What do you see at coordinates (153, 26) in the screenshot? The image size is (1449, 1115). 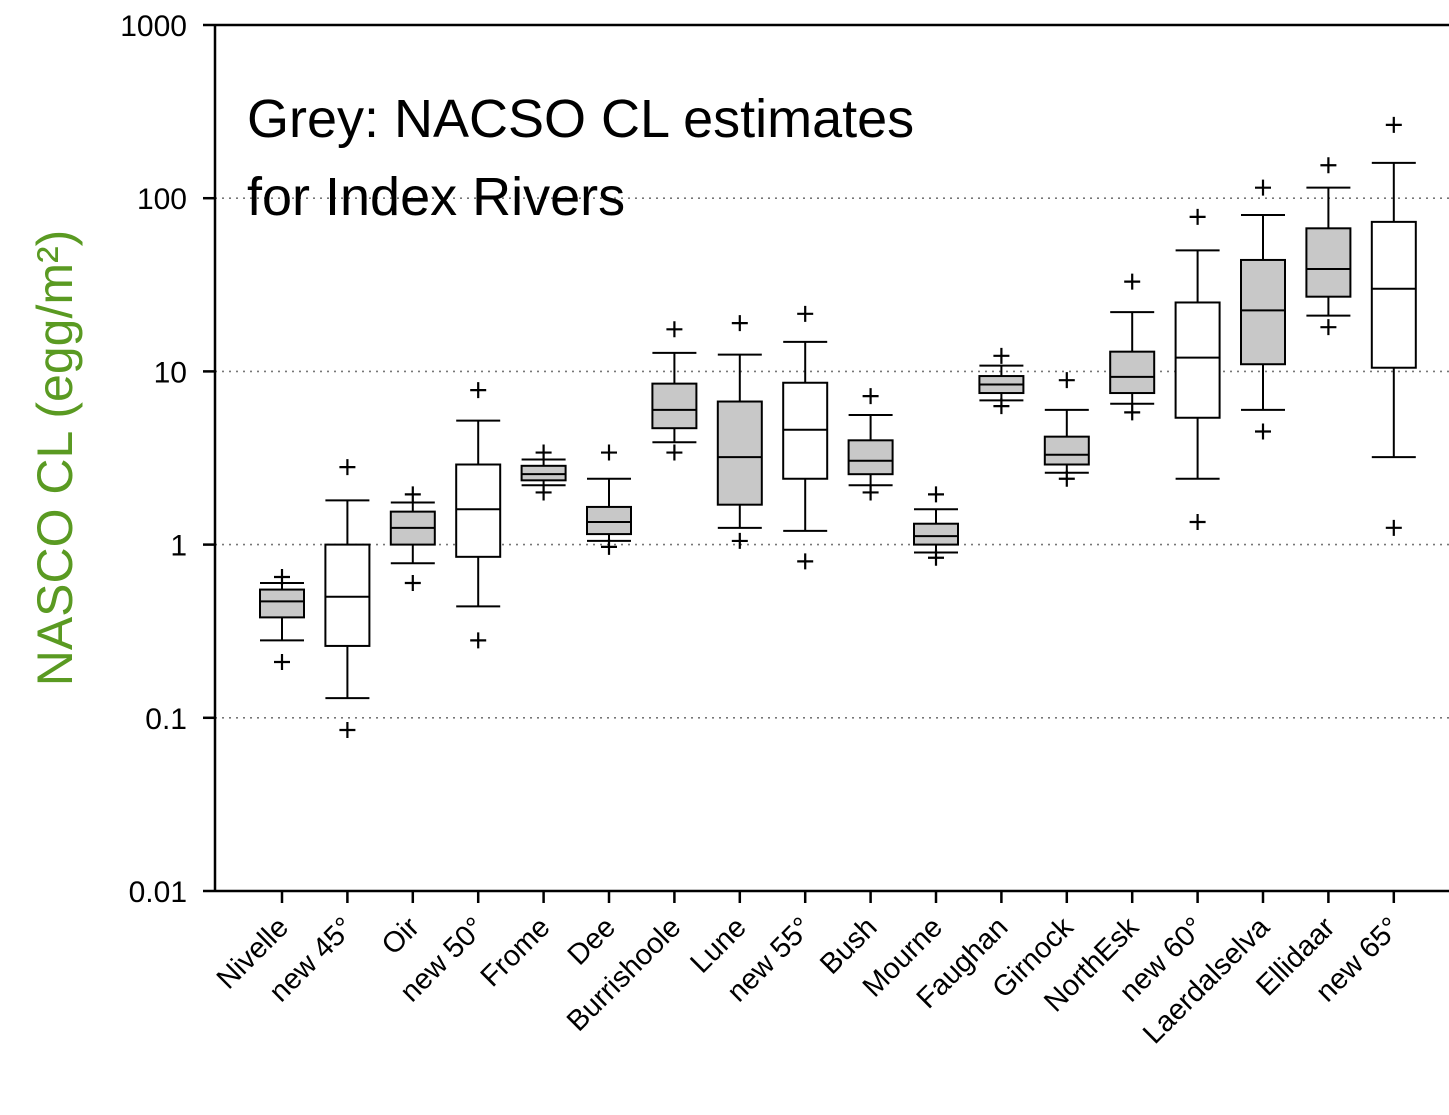 I see `y-tick-label: 1000` at bounding box center [153, 26].